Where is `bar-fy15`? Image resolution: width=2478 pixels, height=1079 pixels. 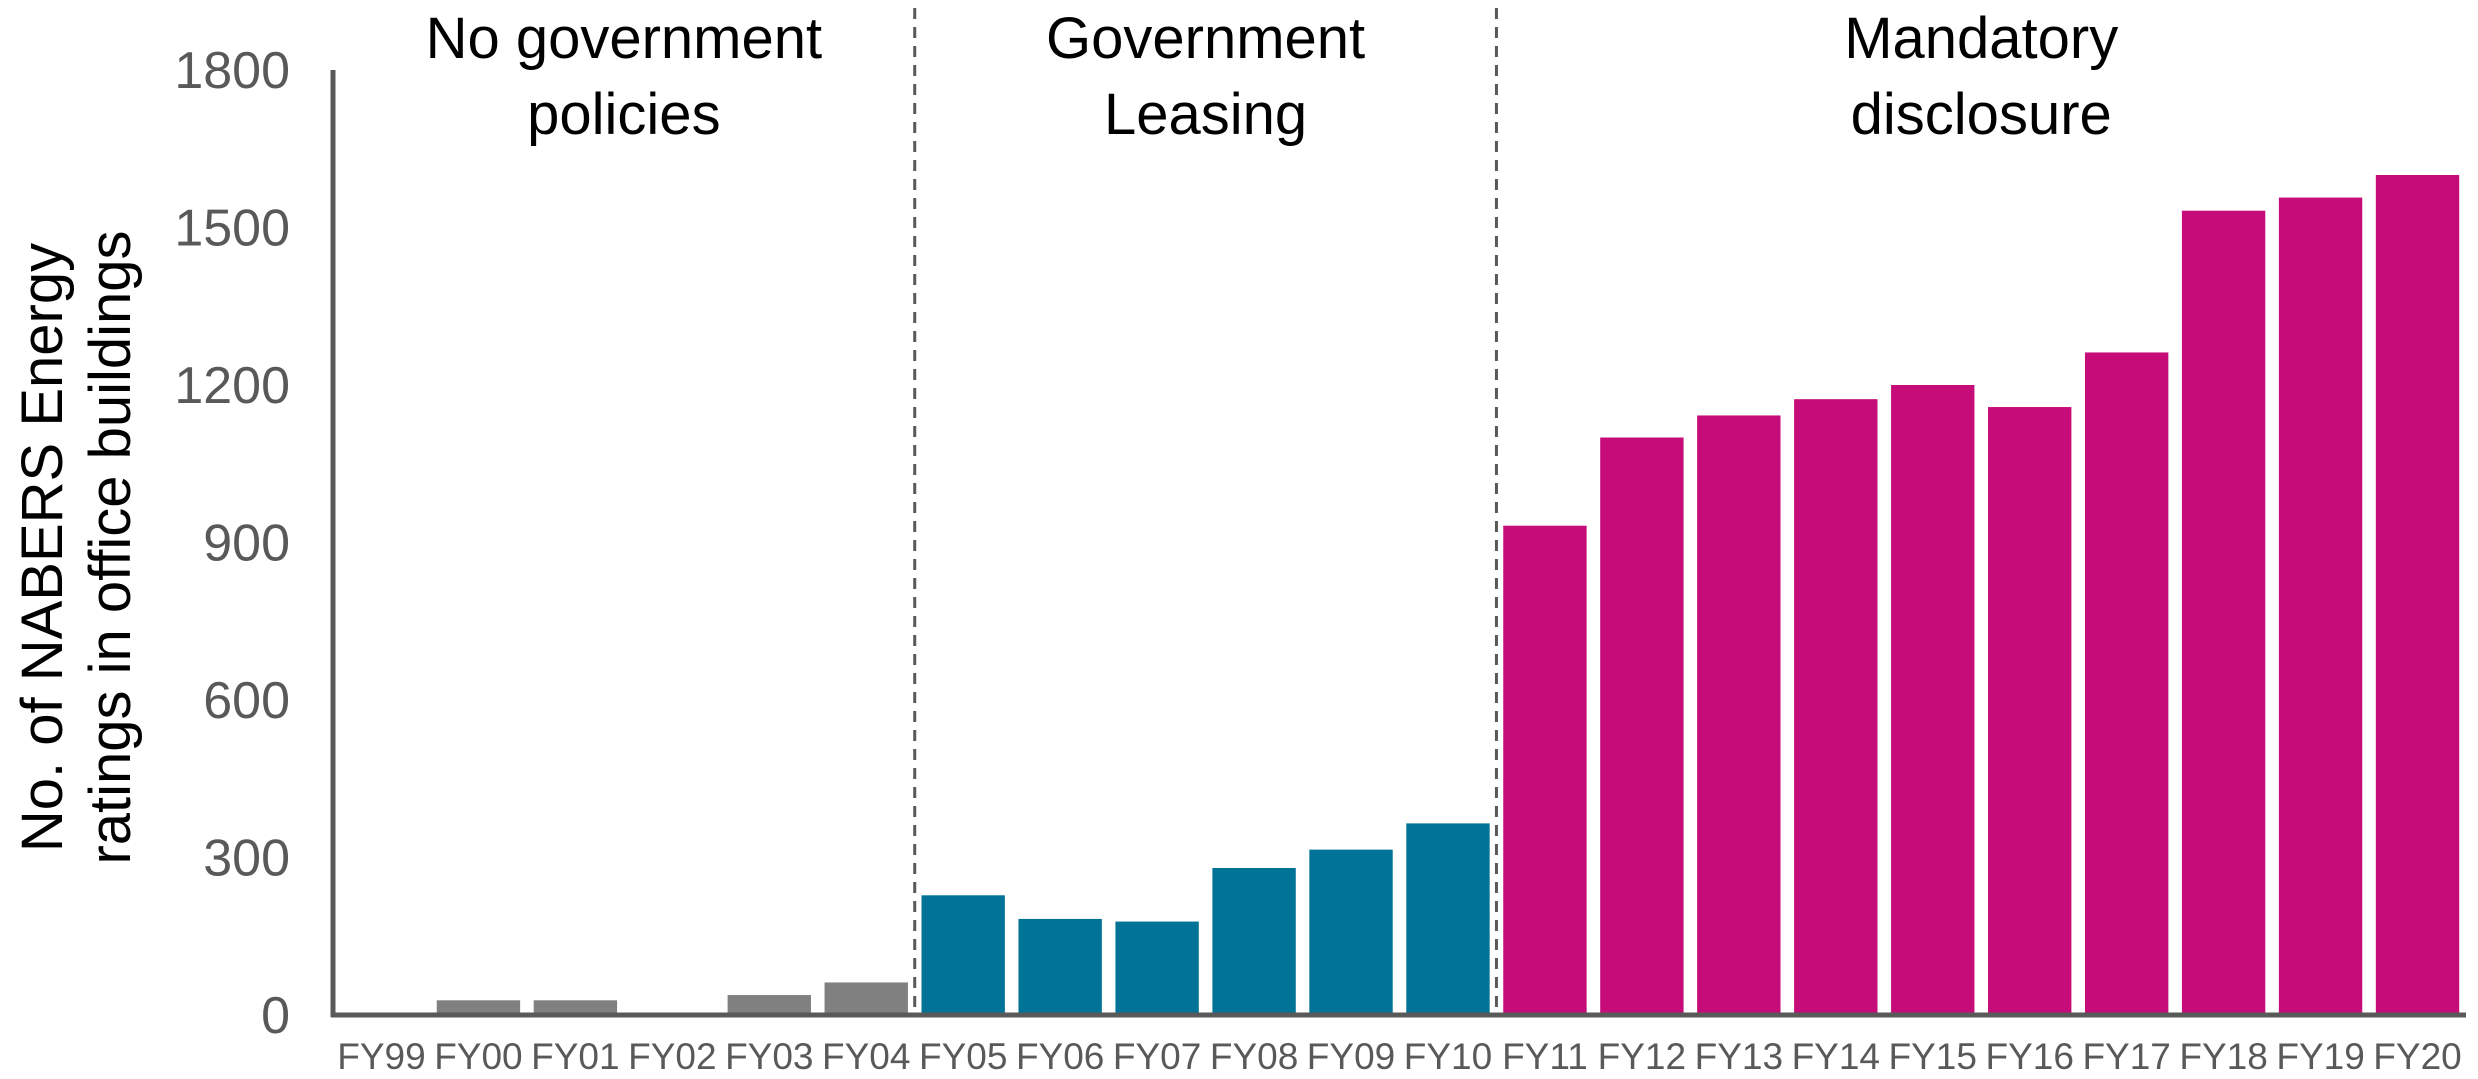 bar-fy15 is located at coordinates (1933, 700).